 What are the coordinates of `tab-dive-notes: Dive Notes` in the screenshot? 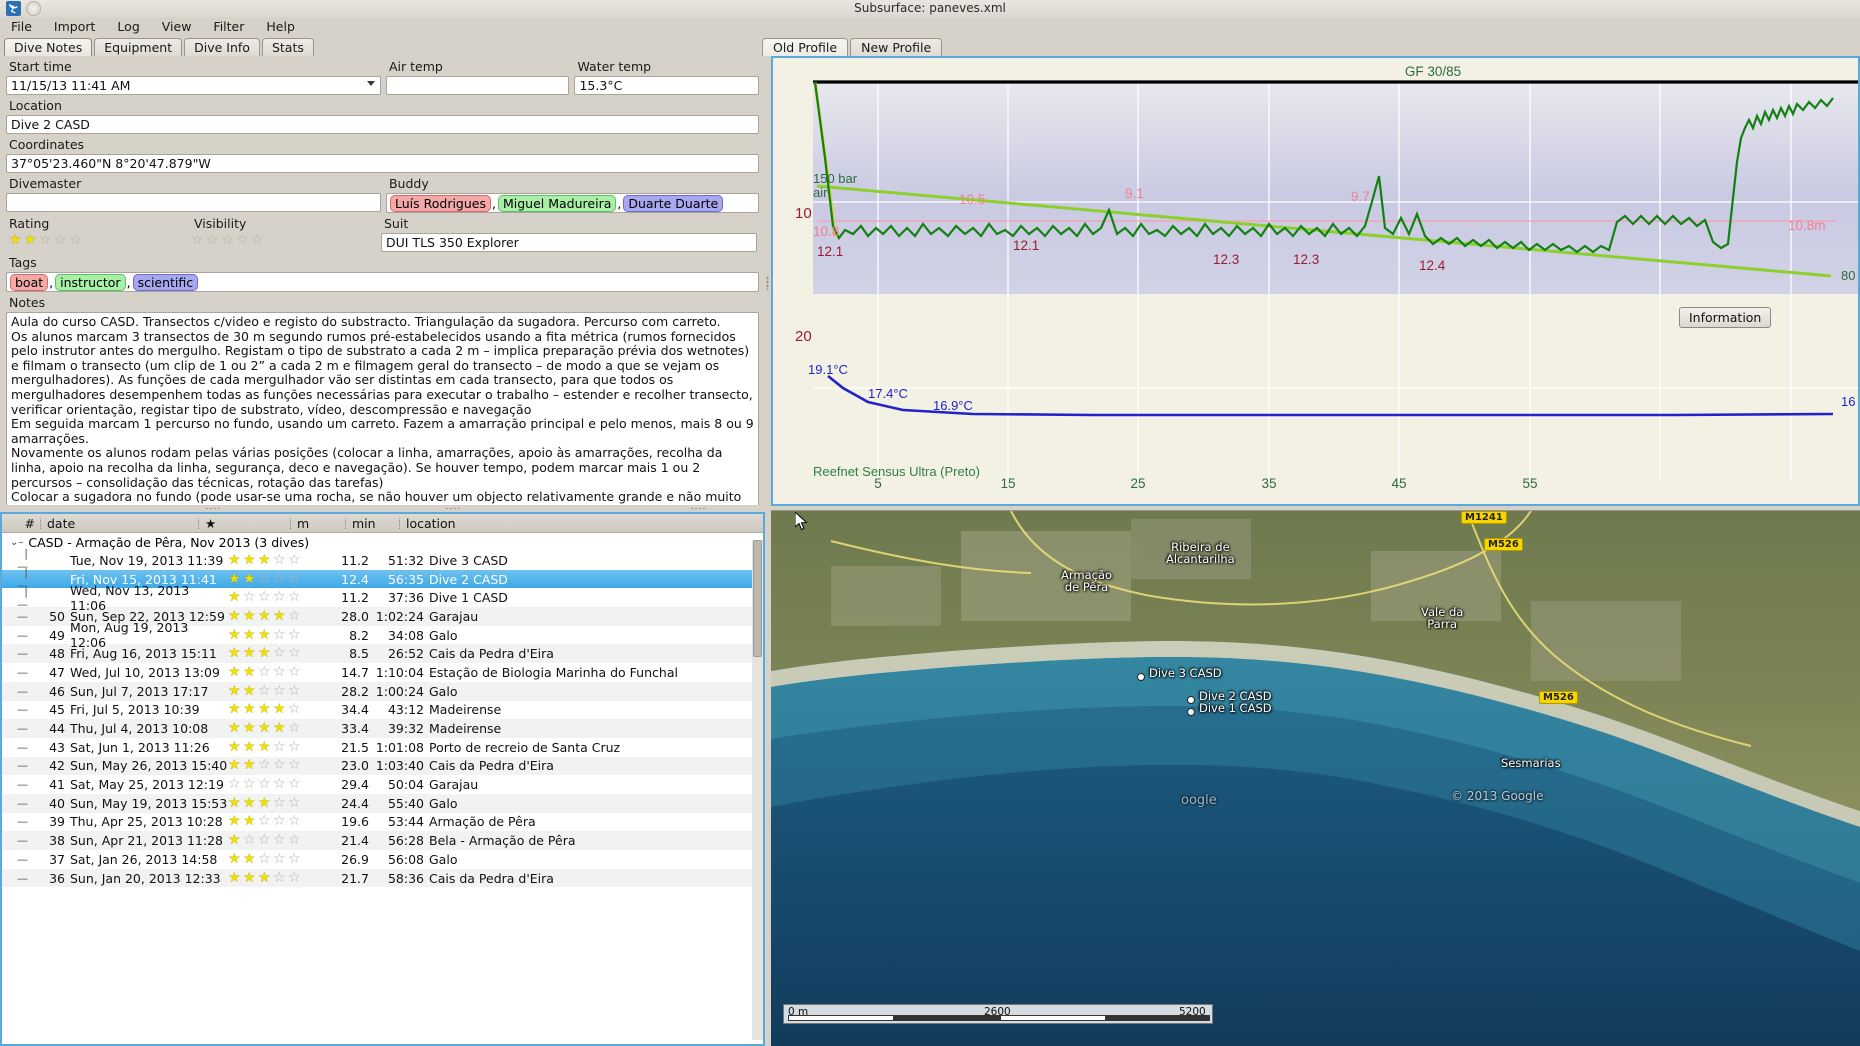 It's located at (48, 47).